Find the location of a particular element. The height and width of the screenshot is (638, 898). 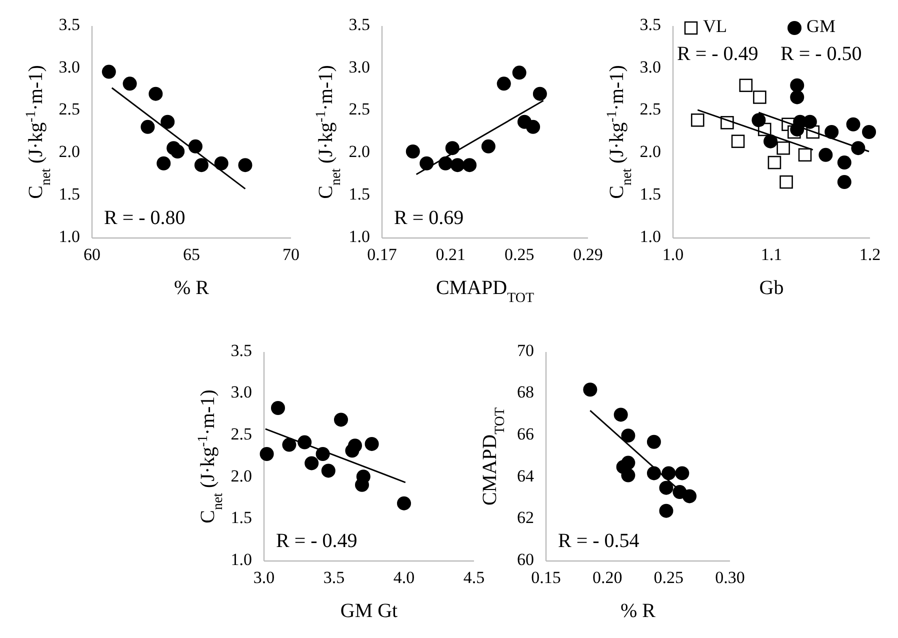

x-tick-label: 1.1 is located at coordinates (771, 254).